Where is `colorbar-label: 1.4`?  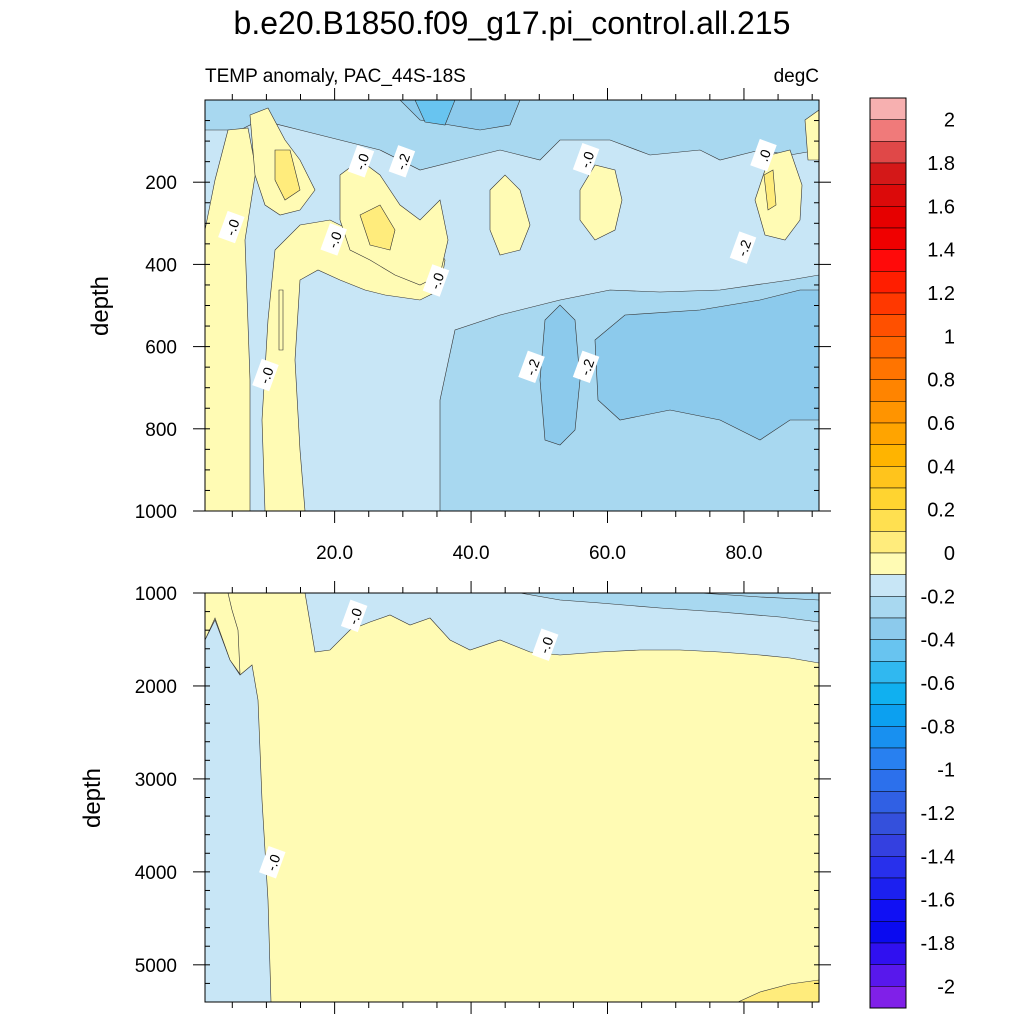
colorbar-label: 1.4 is located at coordinates (941, 251).